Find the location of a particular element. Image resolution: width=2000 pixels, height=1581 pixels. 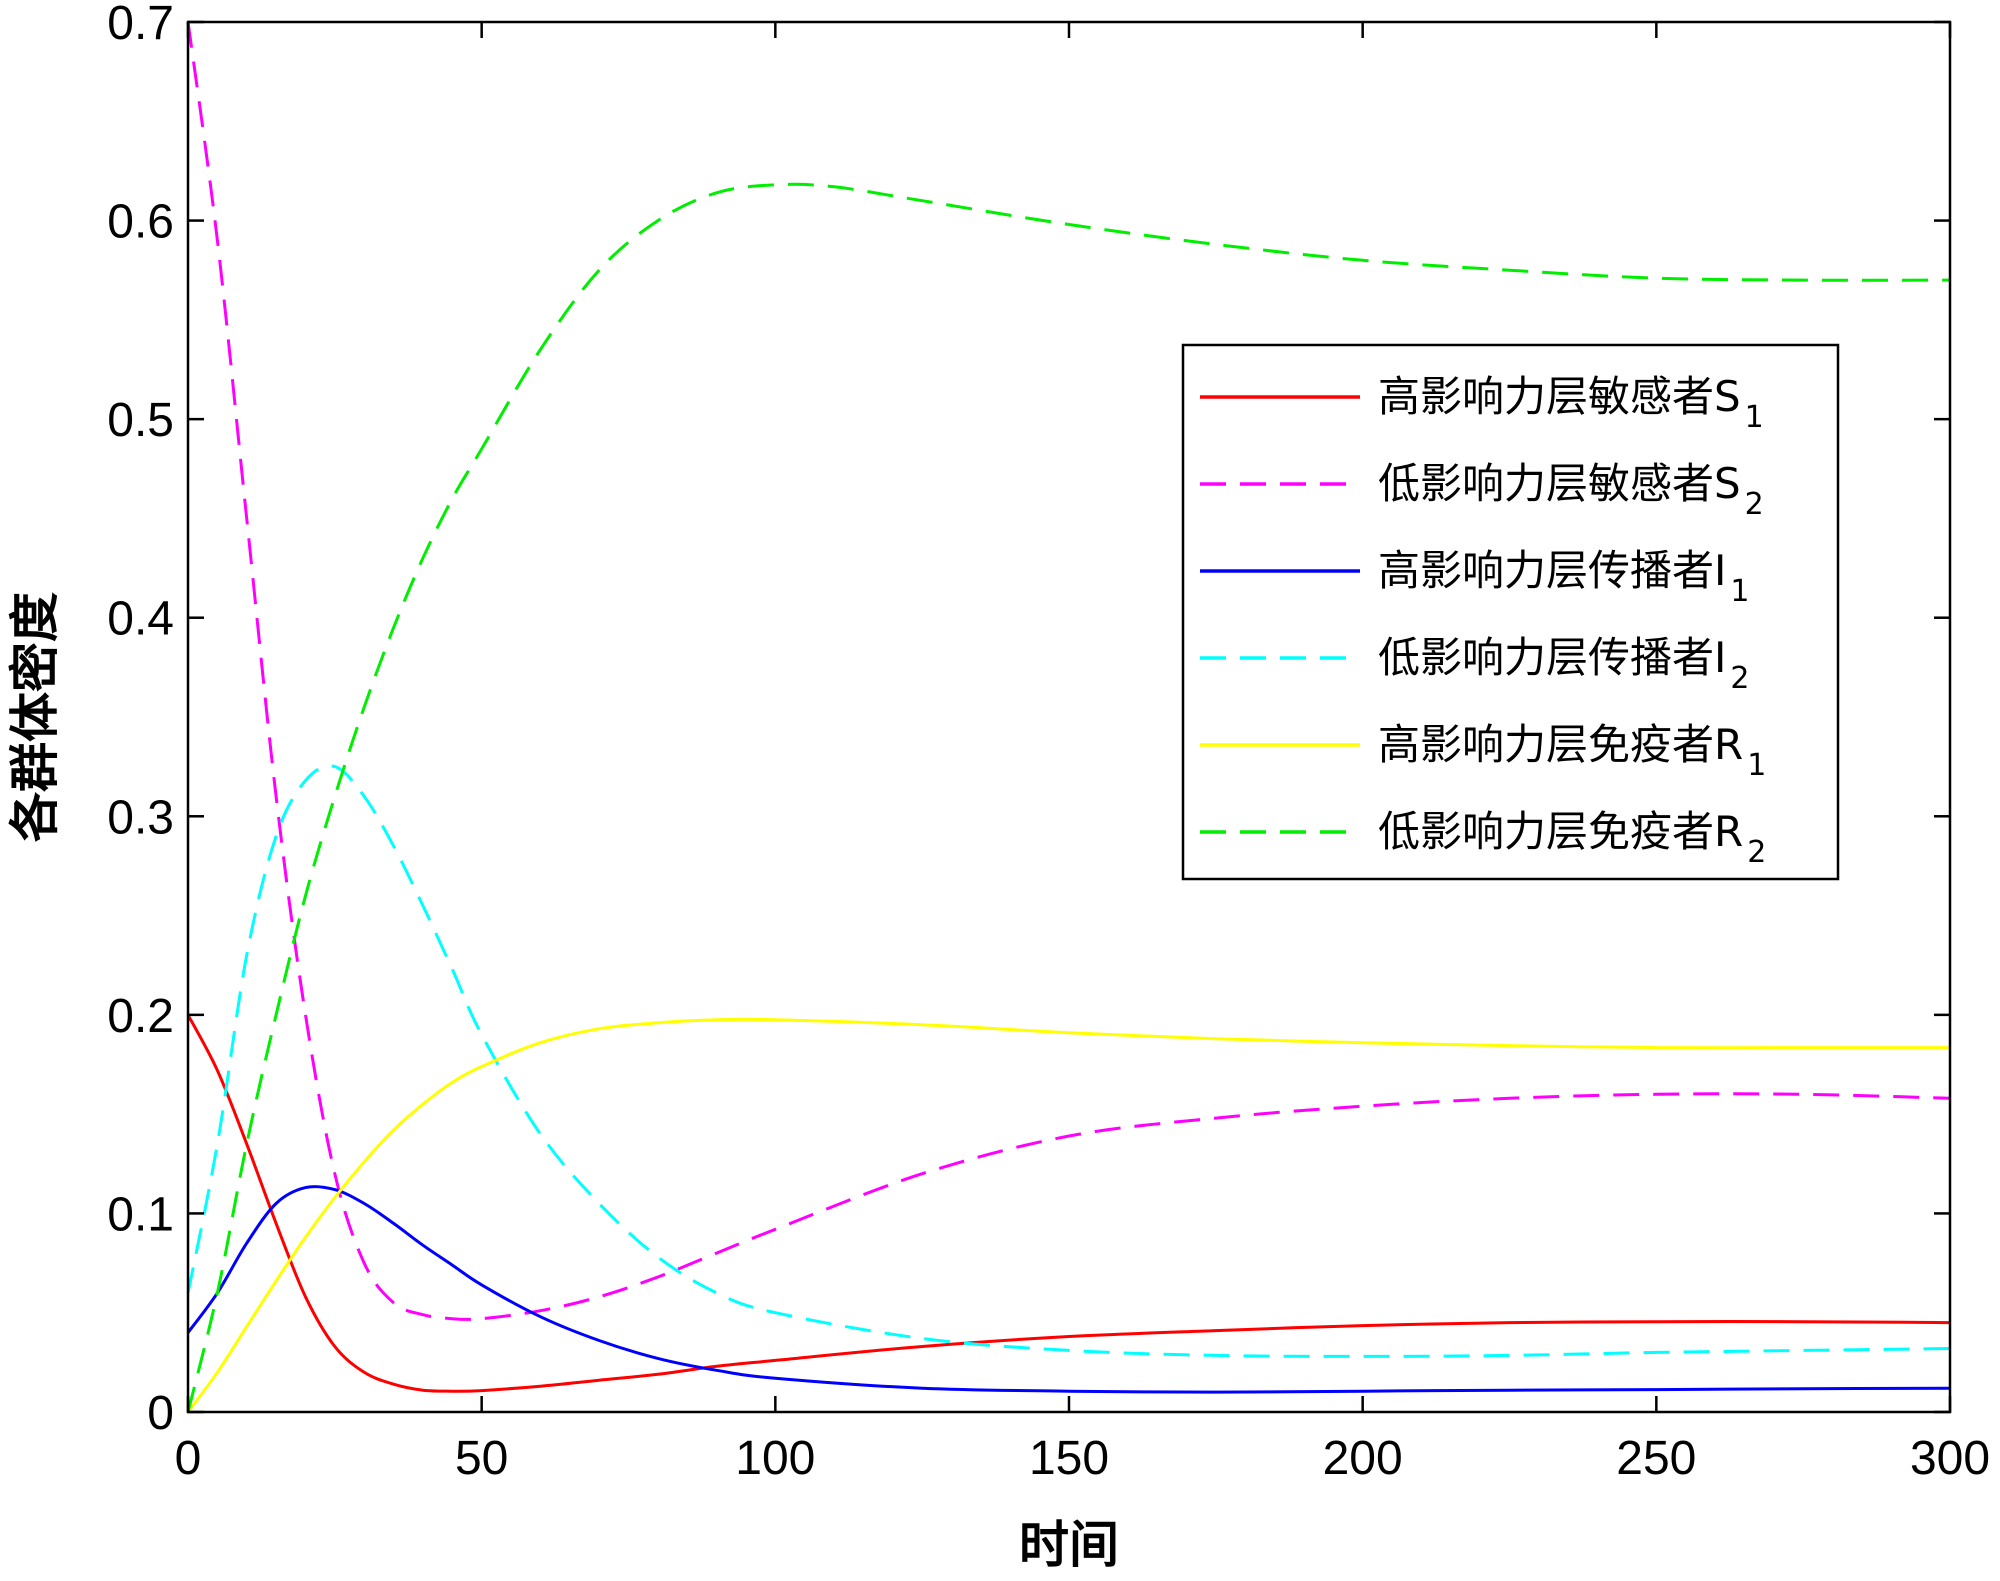

legend-label-6: 低影响力层免疫者R 2 is located at coordinates (1572, 838).